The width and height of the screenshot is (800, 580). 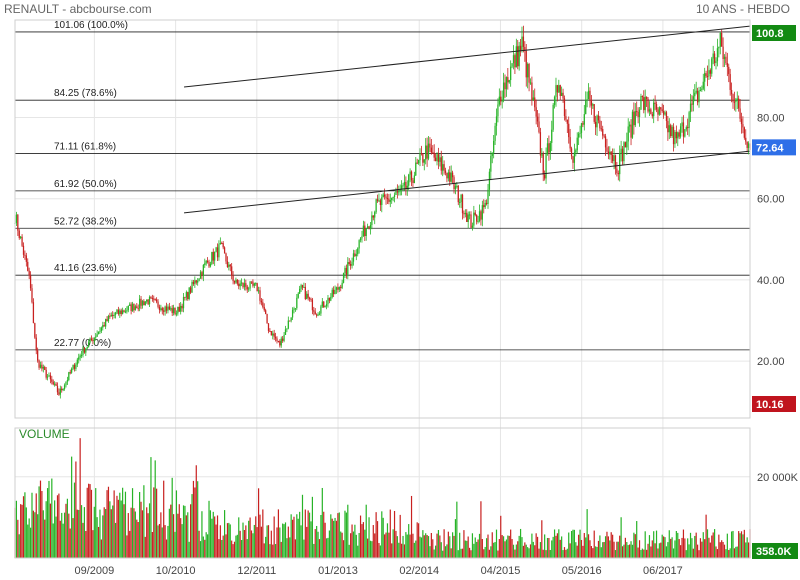 What do you see at coordinates (44, 434) in the screenshot?
I see `volume-title: VOLUME` at bounding box center [44, 434].